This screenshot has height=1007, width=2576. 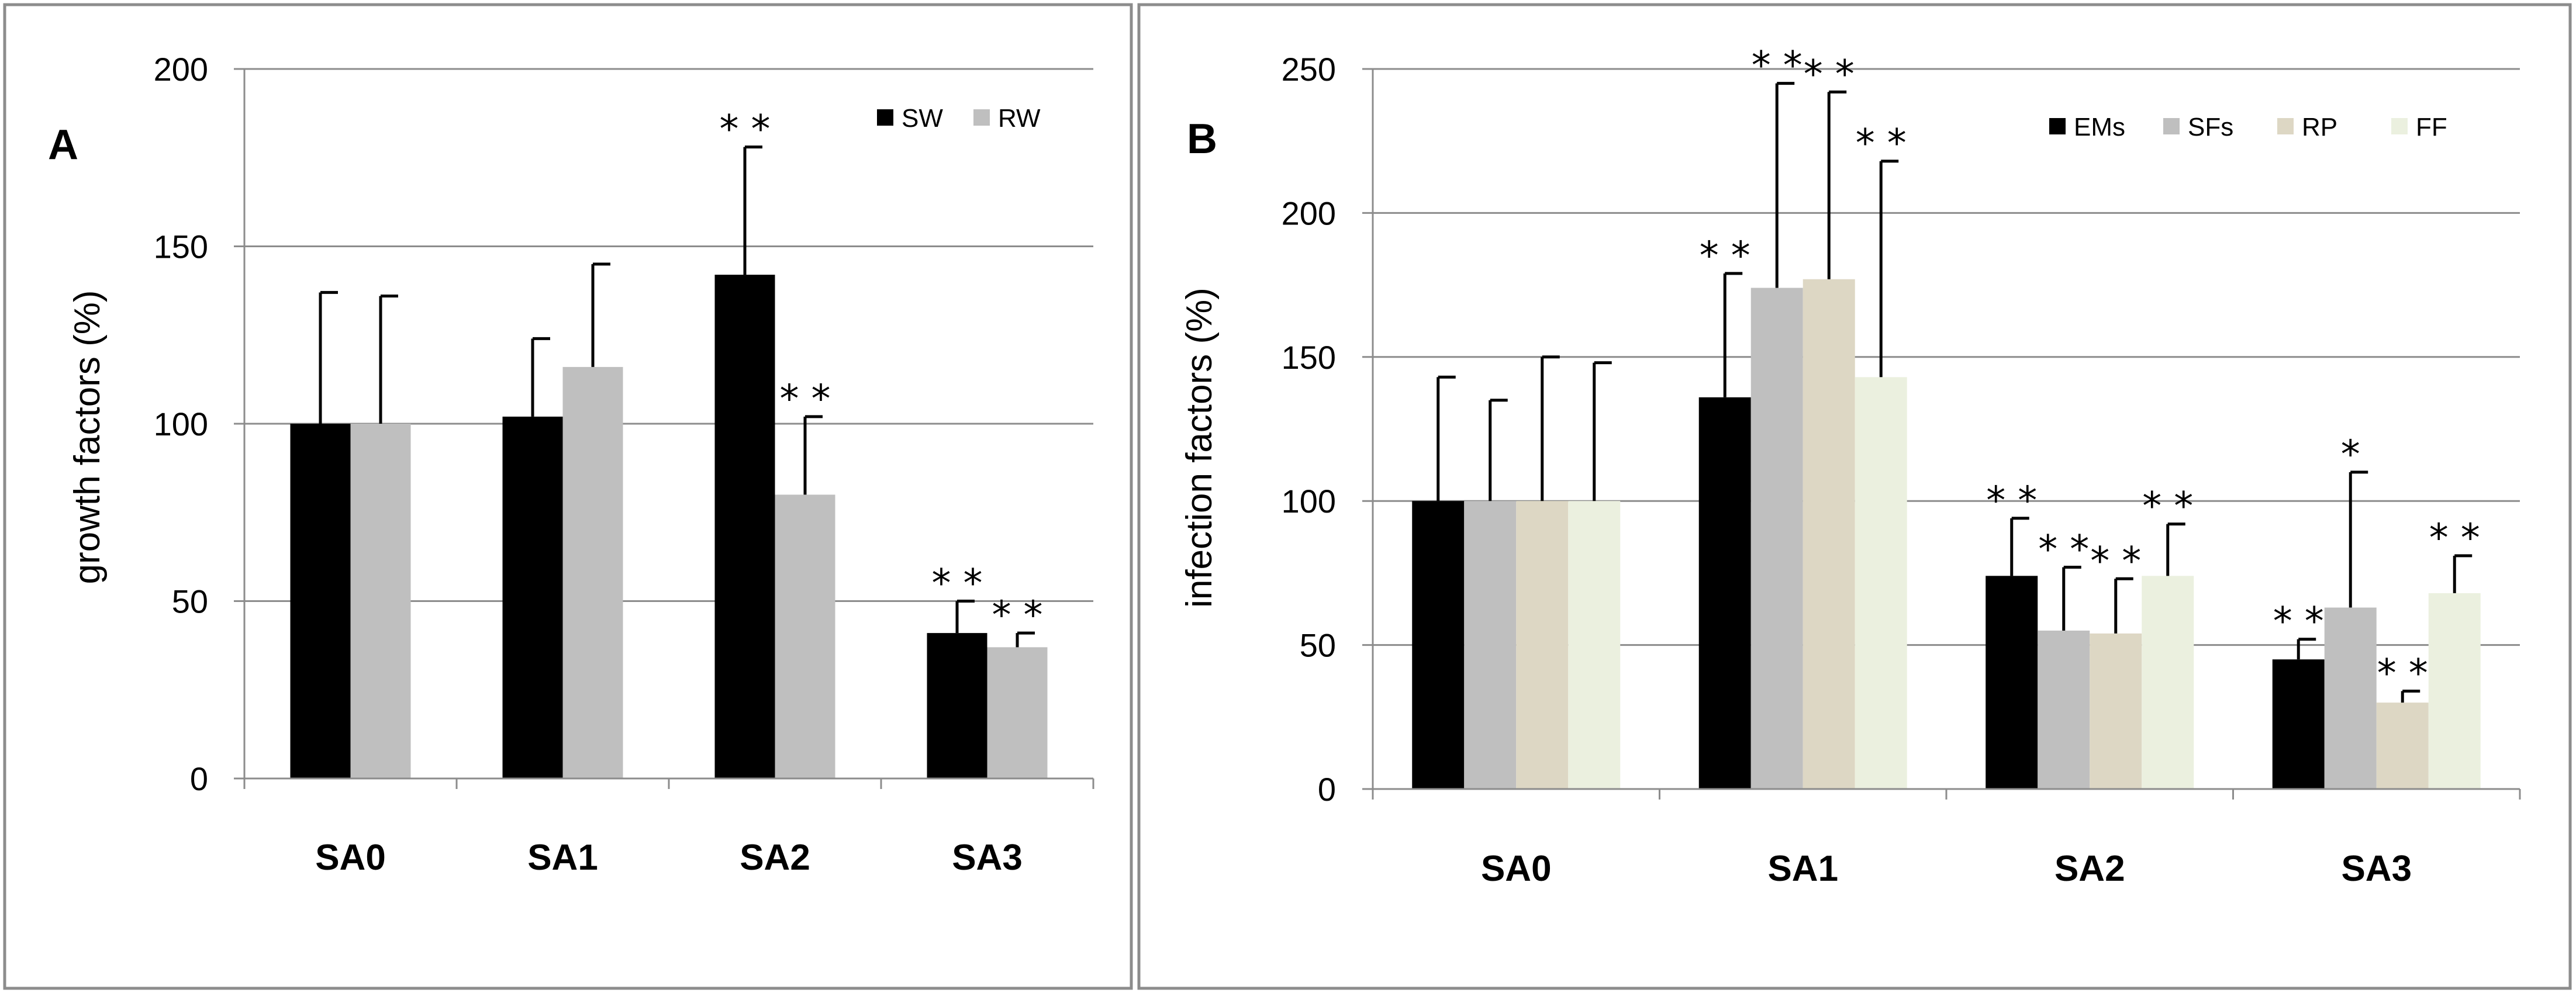 I want to click on y-tick-label-b-1: 50, so click(x=1318, y=645).